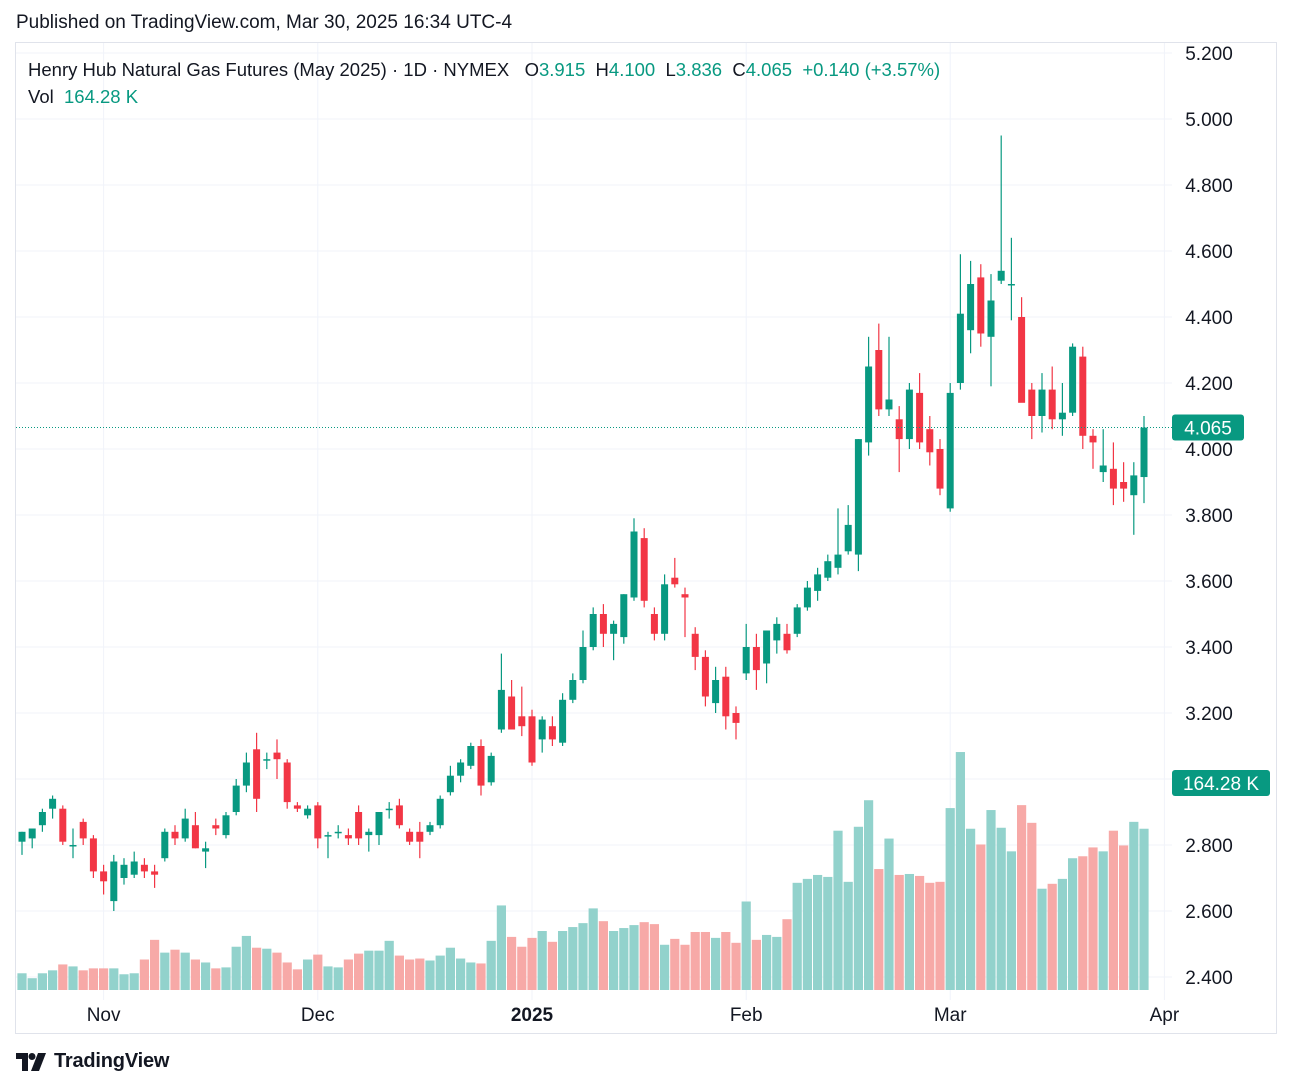 The image size is (1292, 1089). I want to click on high-value: 4.100, so click(632, 69).